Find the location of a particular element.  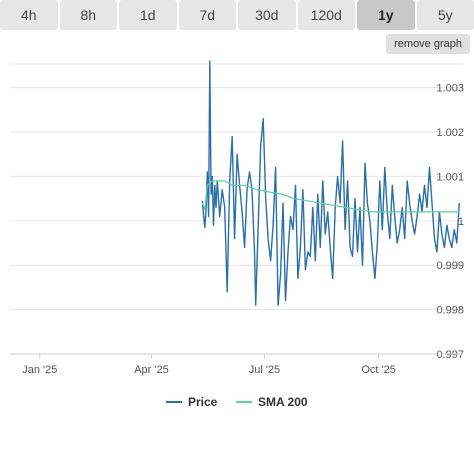

tab-5y: 5y is located at coordinates (445, 15).